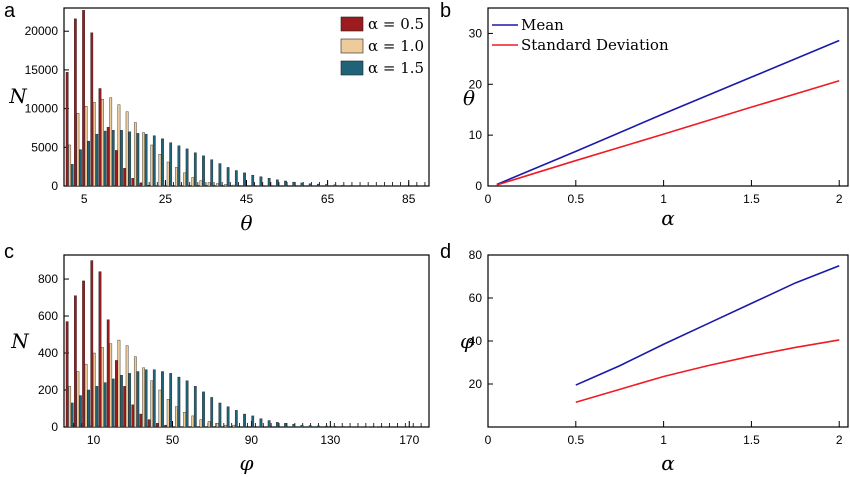 The width and height of the screenshot is (850, 477). What do you see at coordinates (476, 33) in the screenshot?
I see `y-tick-label: 30` at bounding box center [476, 33].